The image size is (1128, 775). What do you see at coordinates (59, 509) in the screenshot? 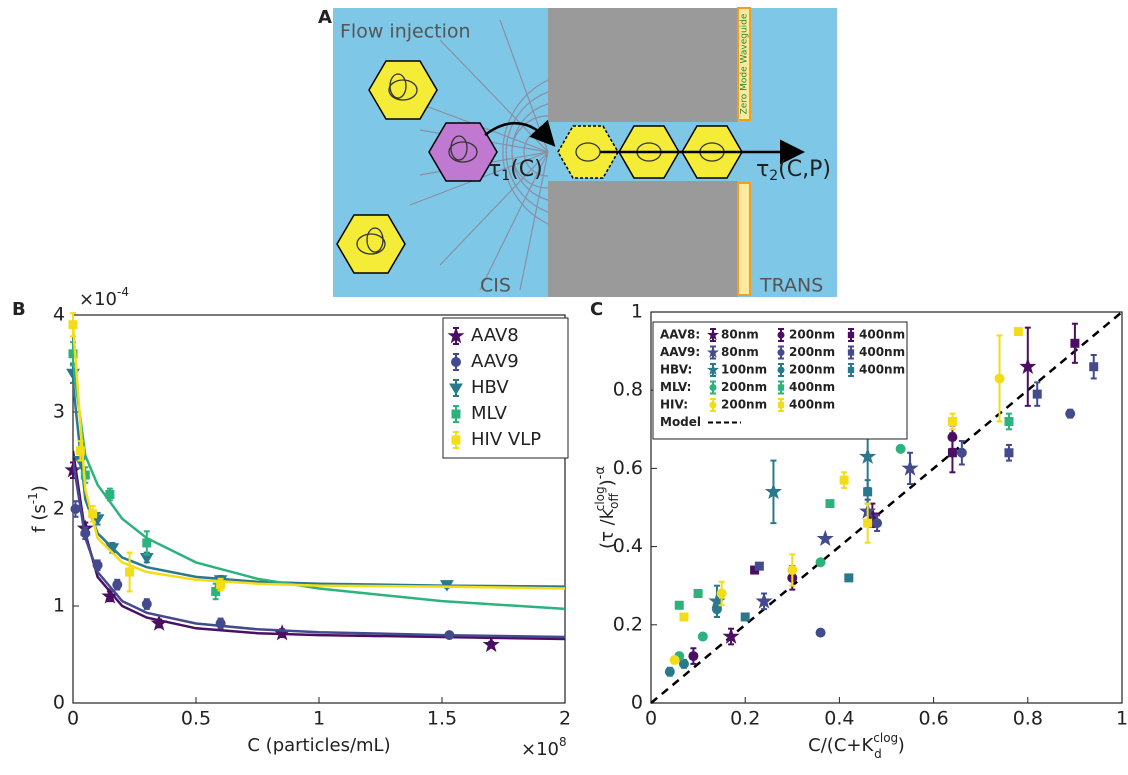
I see `y-tick-label: 2` at bounding box center [59, 509].